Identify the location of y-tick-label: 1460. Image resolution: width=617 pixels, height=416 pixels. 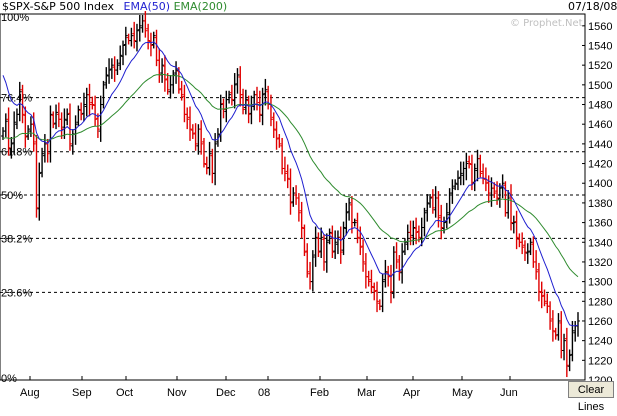
(600, 125).